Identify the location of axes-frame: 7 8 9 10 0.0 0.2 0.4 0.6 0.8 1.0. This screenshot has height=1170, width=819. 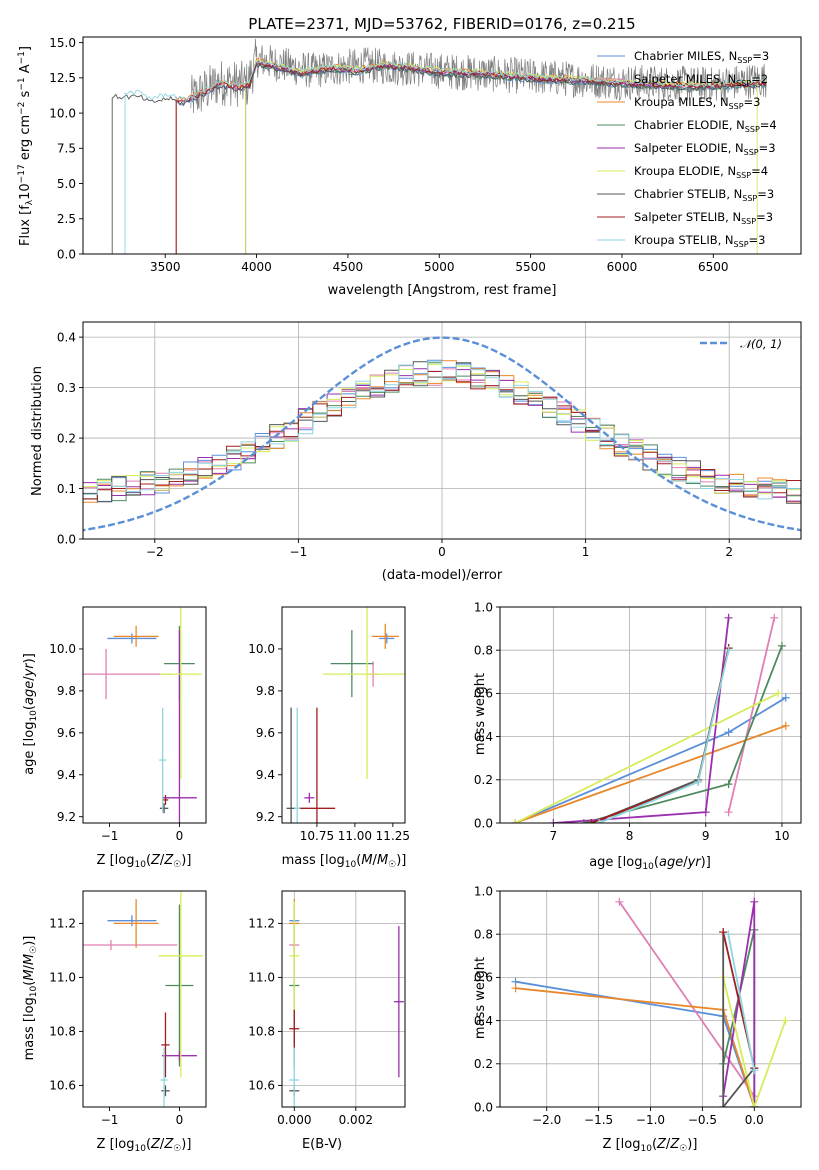
(638, 721).